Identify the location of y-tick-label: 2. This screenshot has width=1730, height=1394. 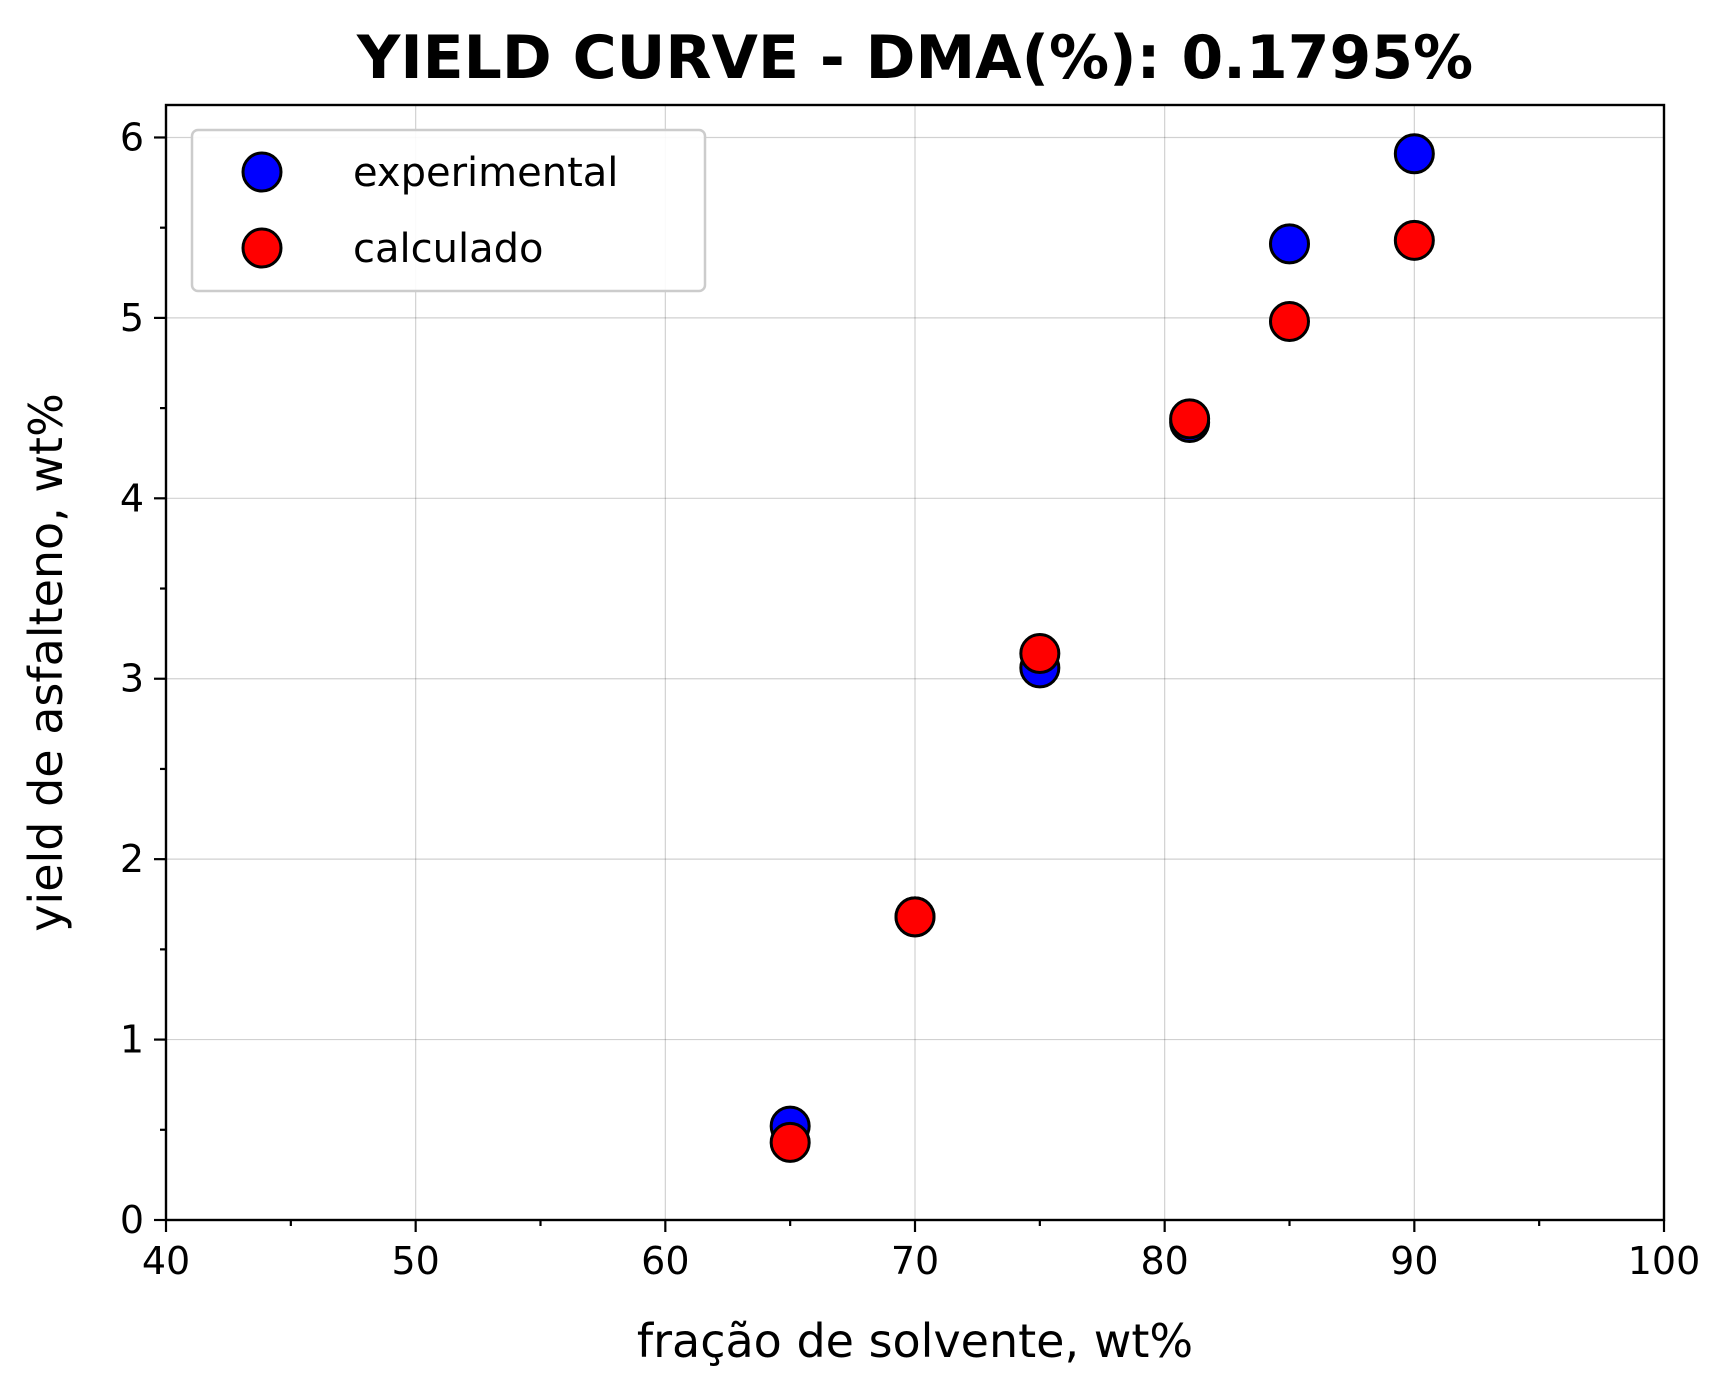
(132, 859).